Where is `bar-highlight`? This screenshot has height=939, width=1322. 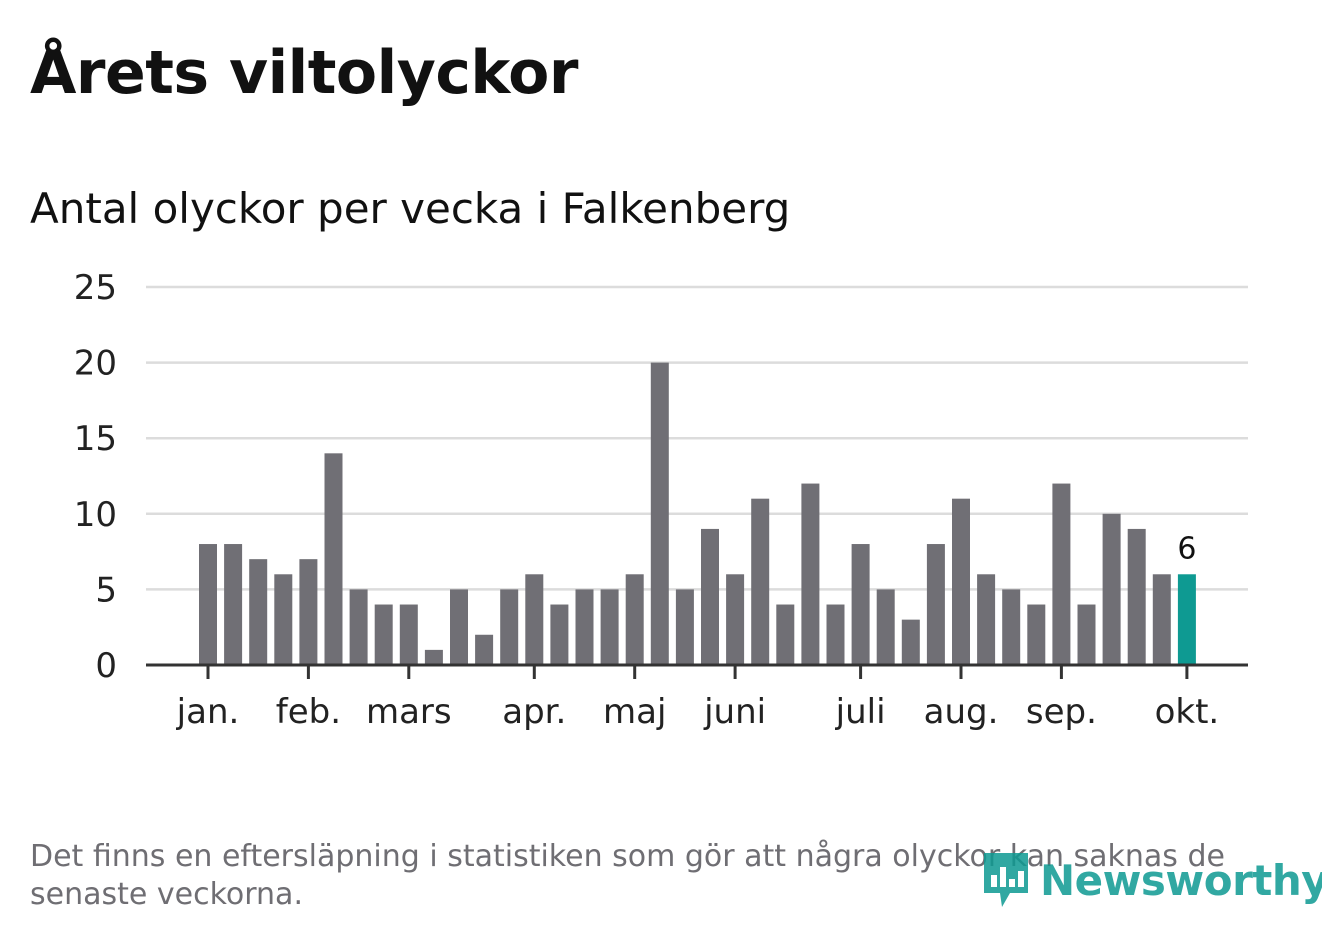
bar-highlight is located at coordinates (1186, 619).